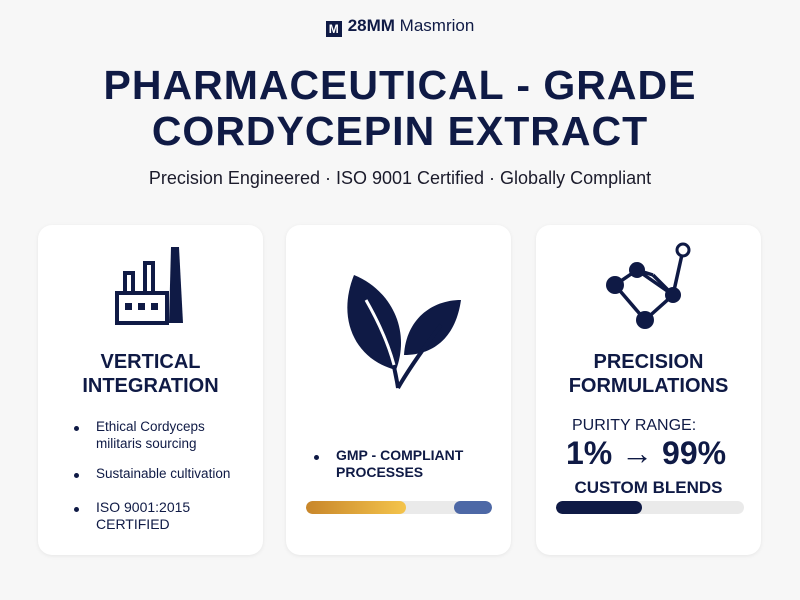 This screenshot has width=800, height=600. I want to click on list-item: Ethical Cordyceps militaris sourcing, so click(139, 435).